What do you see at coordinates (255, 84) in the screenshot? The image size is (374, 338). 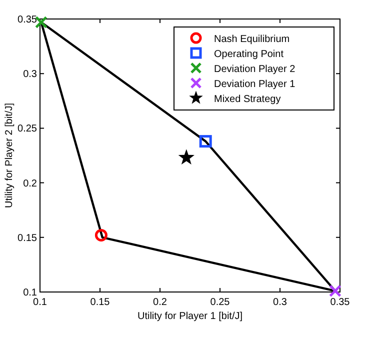 I see `legend-label: Deviation Player 1` at bounding box center [255, 84].